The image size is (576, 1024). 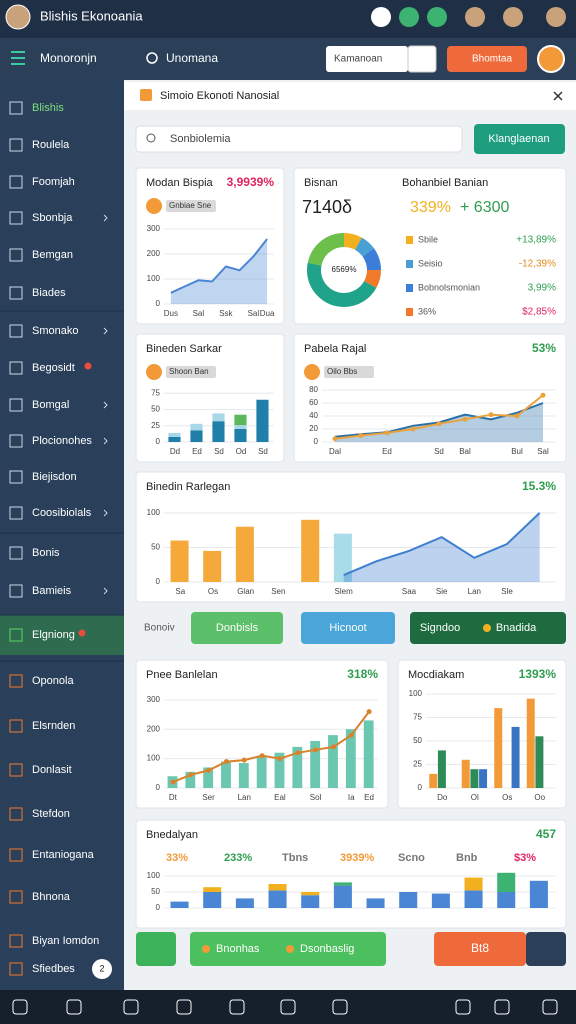 I want to click on y-tick-label: 100, so click(x=416, y=693).